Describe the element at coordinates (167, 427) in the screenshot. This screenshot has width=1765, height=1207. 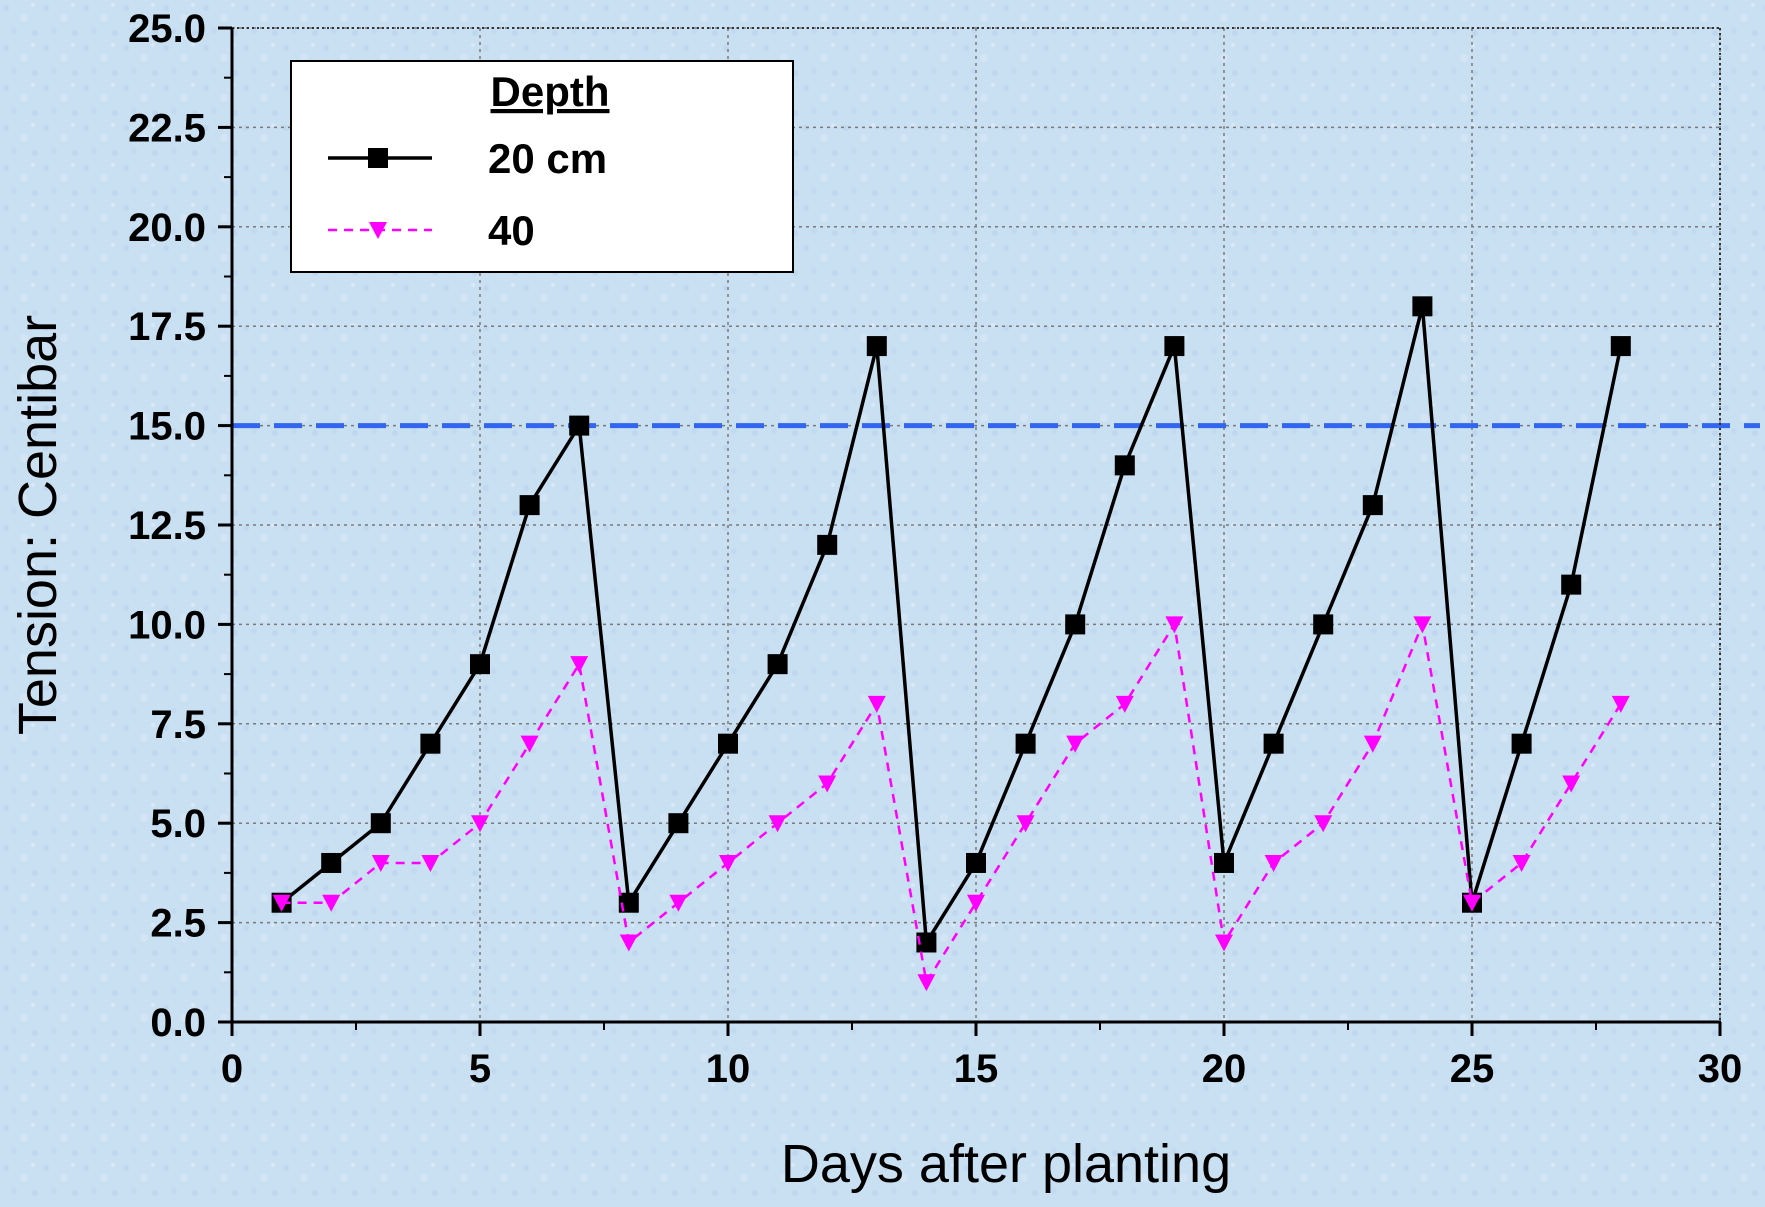
I see `y-tick-label: 15.0` at that location.